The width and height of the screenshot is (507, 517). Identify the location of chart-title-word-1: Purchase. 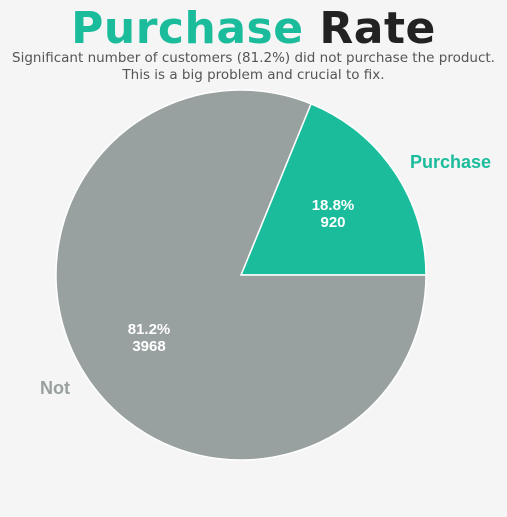
(187, 28).